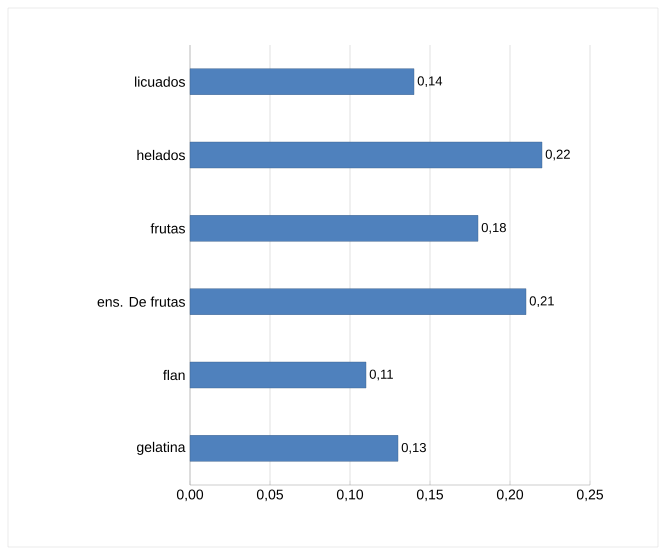 This screenshot has width=666, height=555. Describe the element at coordinates (558, 155) in the screenshot. I see `data-label: 0,22` at that location.